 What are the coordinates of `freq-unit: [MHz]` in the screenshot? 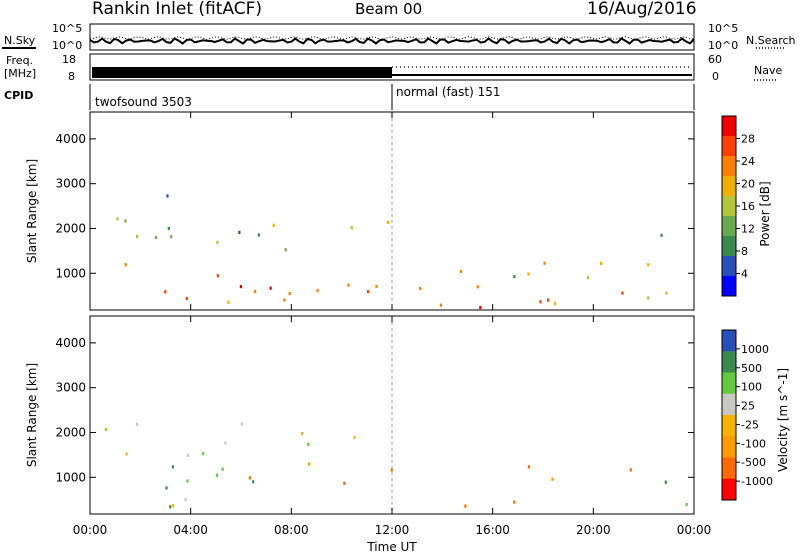 It's located at (20, 73).